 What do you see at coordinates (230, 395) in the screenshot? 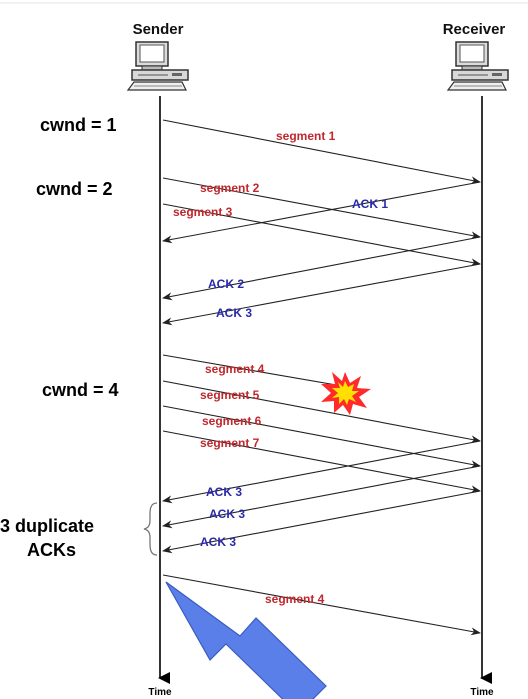
I see `segment-label: segment 5` at bounding box center [230, 395].